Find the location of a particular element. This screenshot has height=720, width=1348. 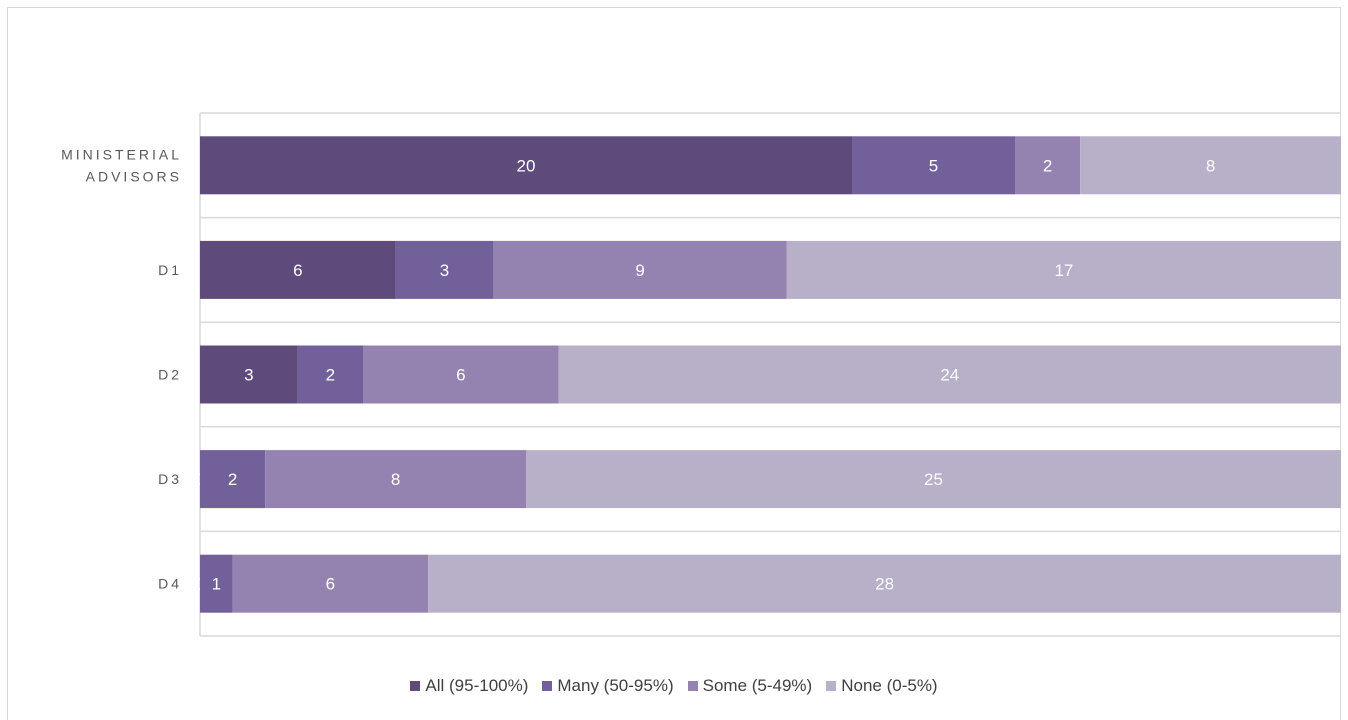

legend-item: Some (5-49%) is located at coordinates (750, 686).